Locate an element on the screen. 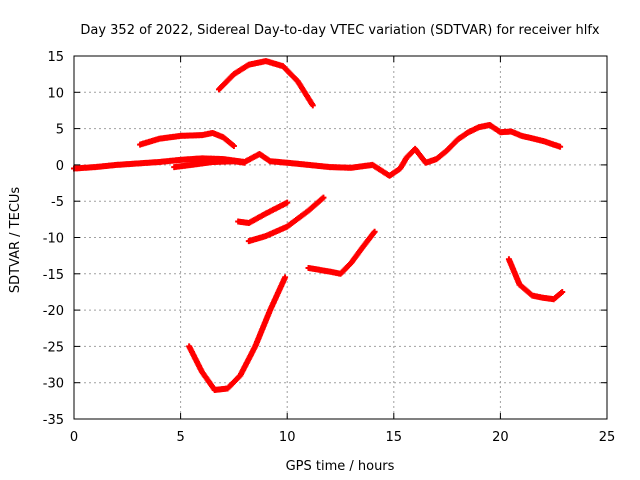 This screenshot has width=640, height=480. y-tick-label: -5 is located at coordinates (57, 202).